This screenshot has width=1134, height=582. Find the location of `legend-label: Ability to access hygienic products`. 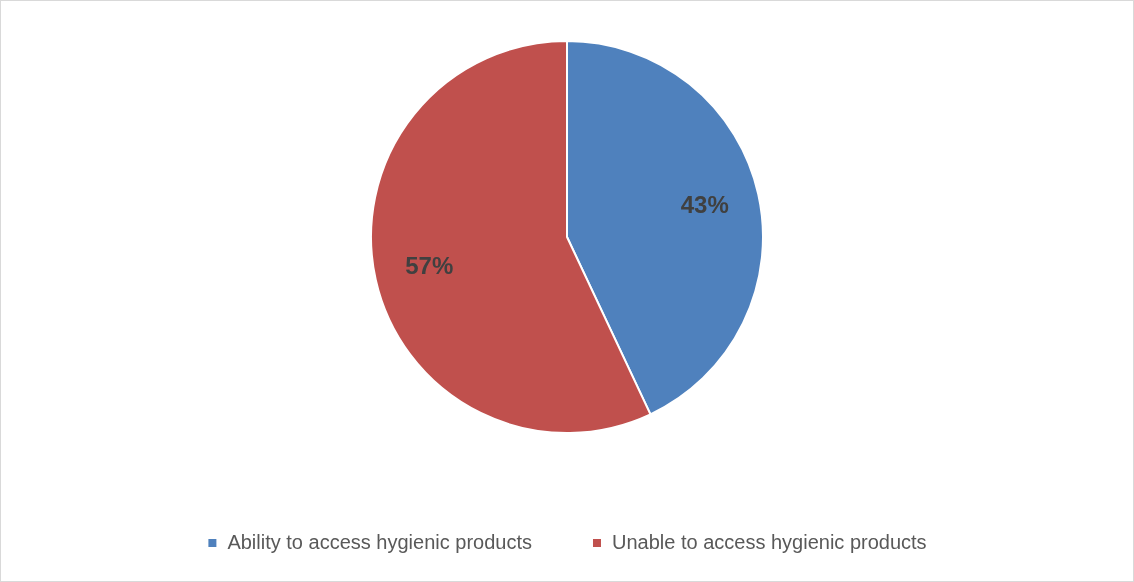

legend-label: Ability to access hygienic products is located at coordinates (379, 541).